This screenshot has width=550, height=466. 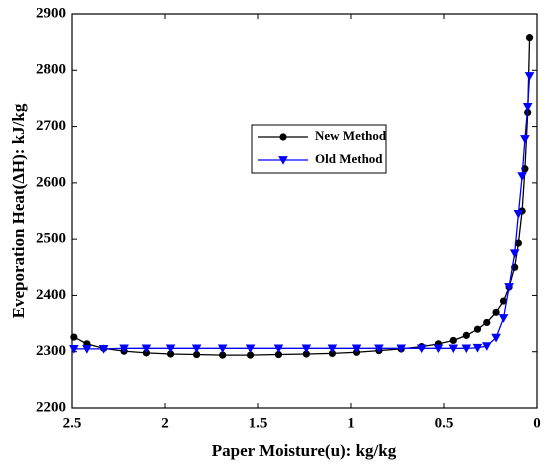 What do you see at coordinates (258, 423) in the screenshot?
I see `x-tick-label: 1.5` at bounding box center [258, 423].